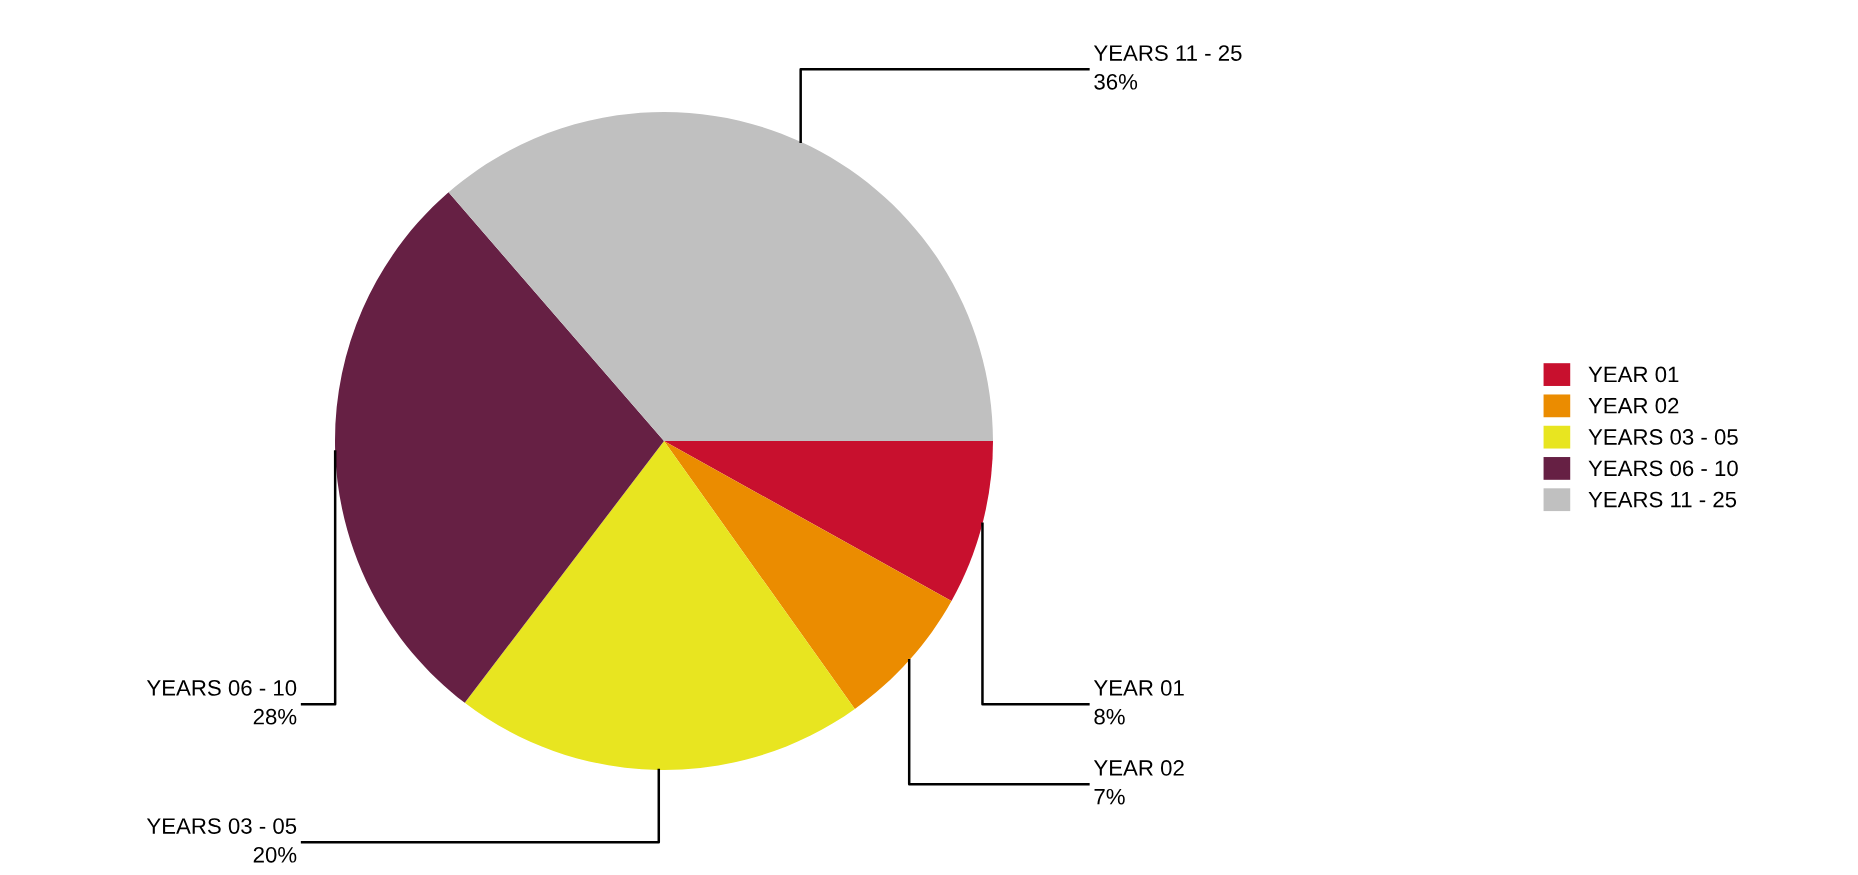 The width and height of the screenshot is (1858, 875). I want to click on legend-label: YEARS 06 - 10, so click(1663, 468).